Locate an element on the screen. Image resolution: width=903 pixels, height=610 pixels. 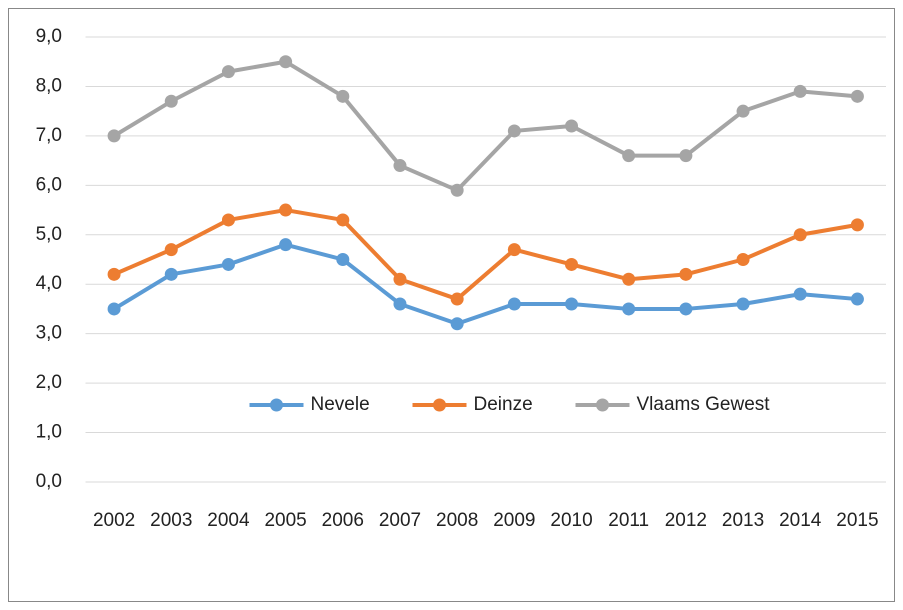
x-tick-label: 2003 is located at coordinates (171, 520).